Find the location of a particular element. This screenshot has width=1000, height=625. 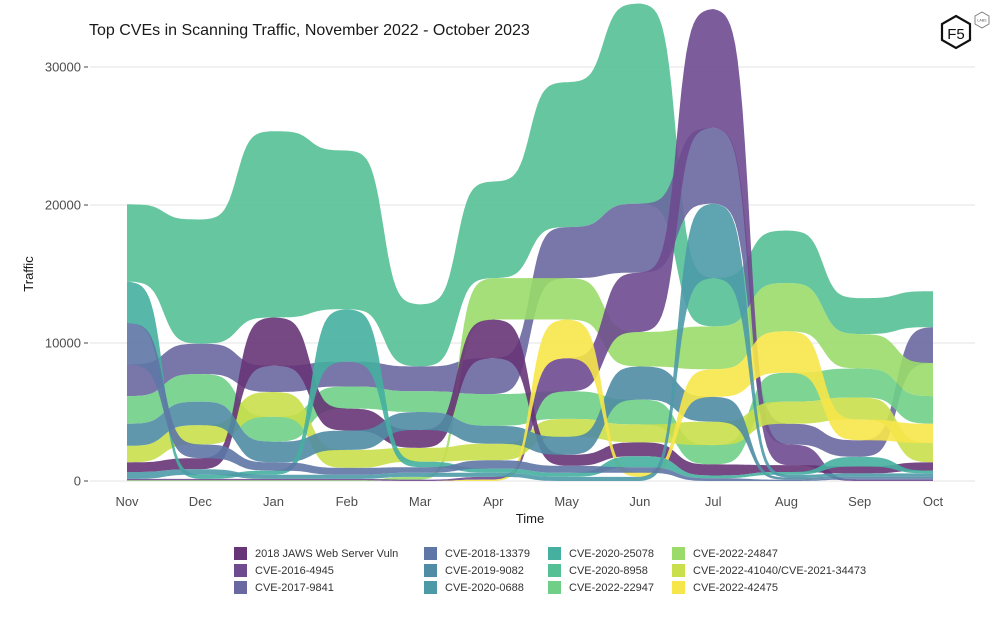

x-tick-label: Apr is located at coordinates (493, 501).